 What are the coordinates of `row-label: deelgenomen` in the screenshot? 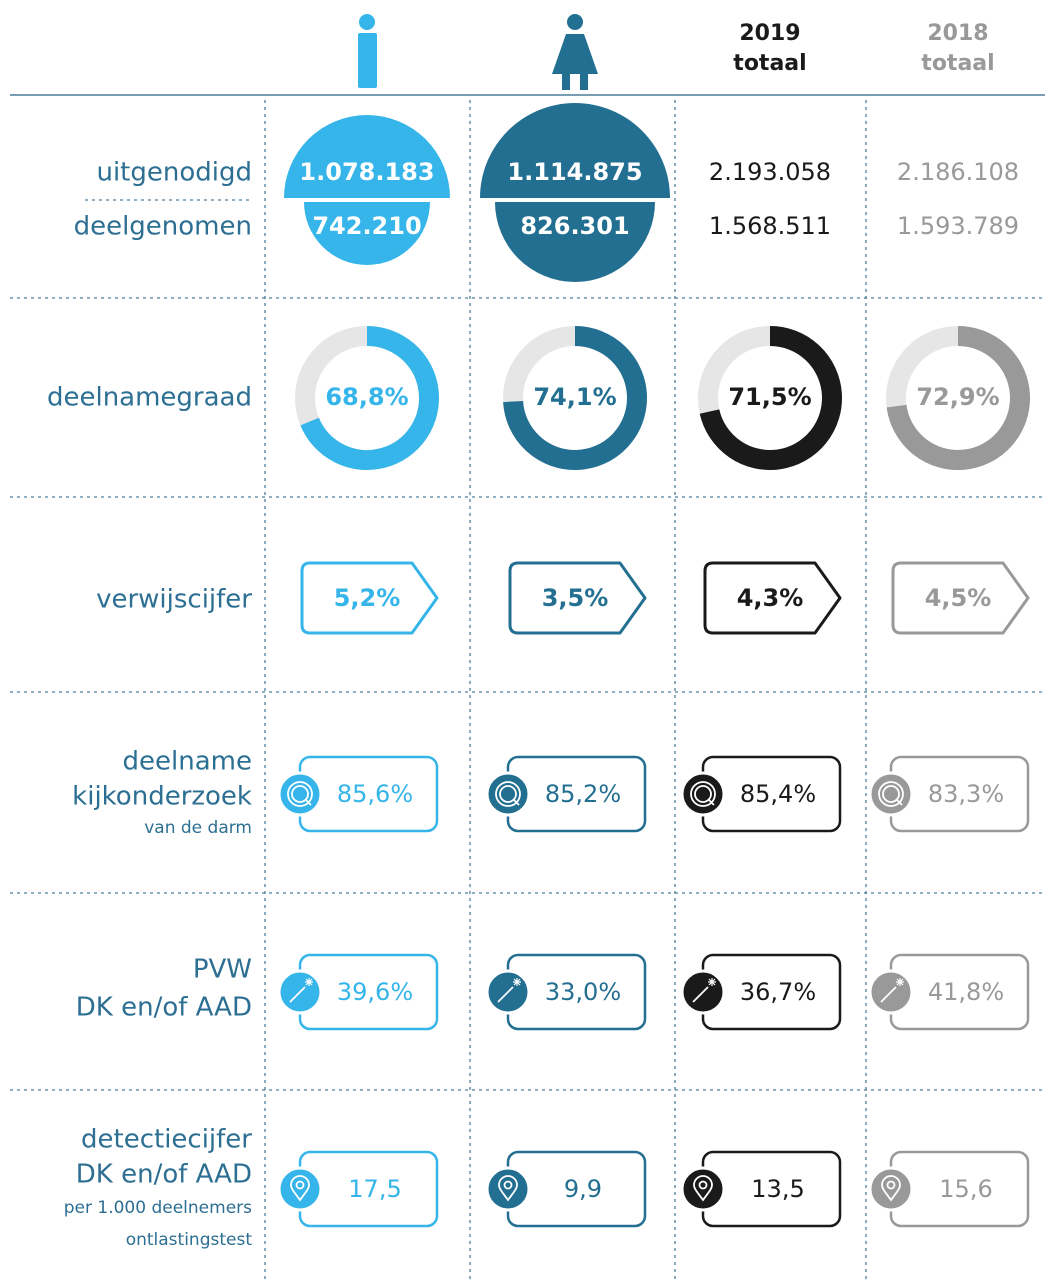 It's located at (163, 227).